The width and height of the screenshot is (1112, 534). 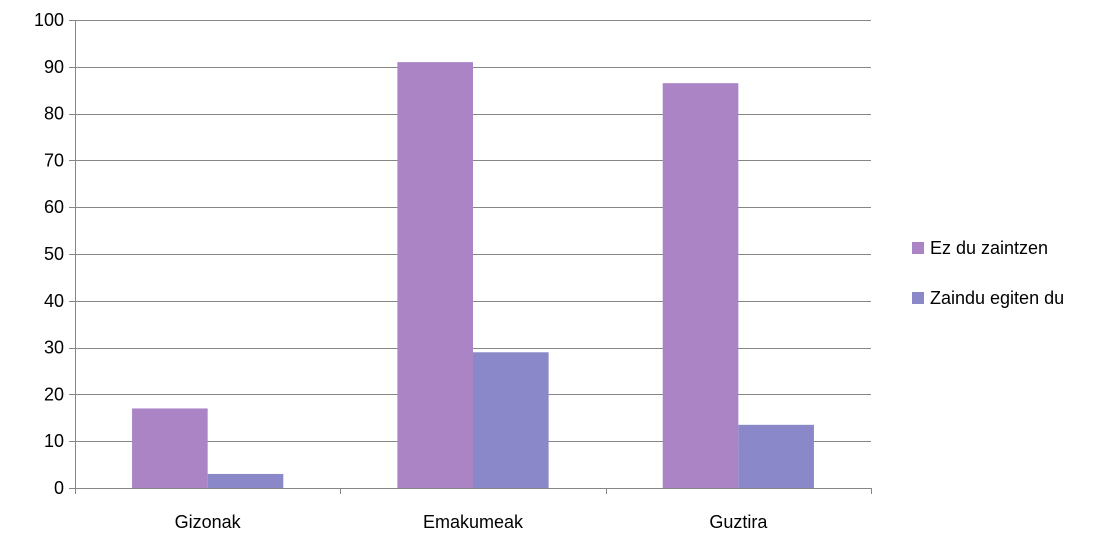 What do you see at coordinates (54, 114) in the screenshot?
I see `y-tick-label-80: 80` at bounding box center [54, 114].